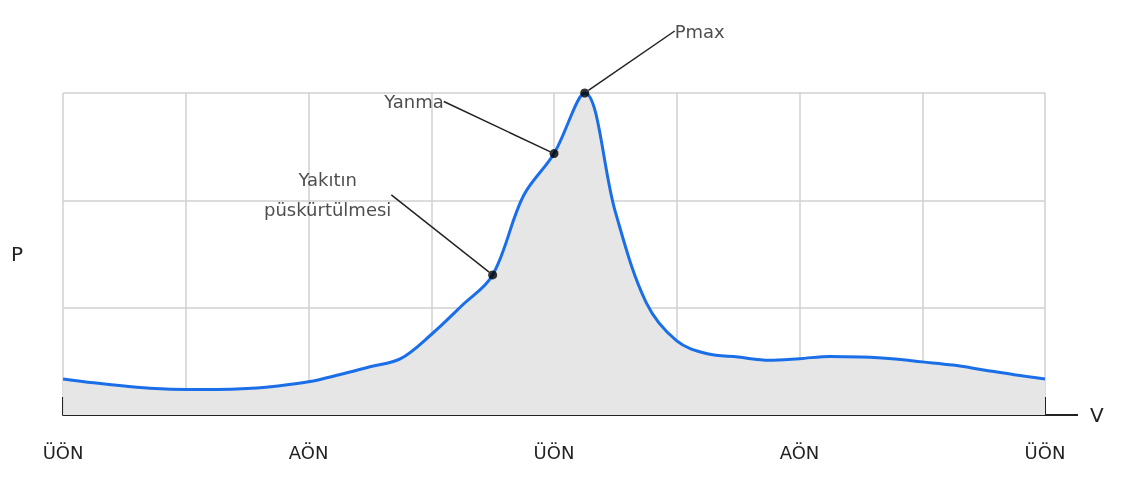 The image size is (1148, 498). I want to click on x-axis-title: V, so click(1097, 415).